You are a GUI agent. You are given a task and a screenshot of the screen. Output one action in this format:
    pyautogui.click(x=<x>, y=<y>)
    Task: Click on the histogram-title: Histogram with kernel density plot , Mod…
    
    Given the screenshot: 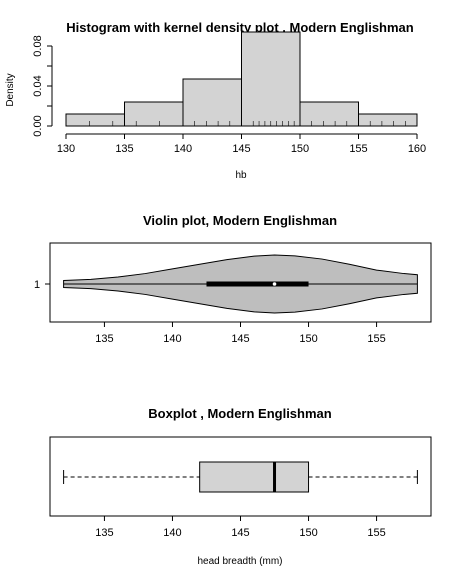 What is the action you would take?
    pyautogui.click(x=239, y=27)
    